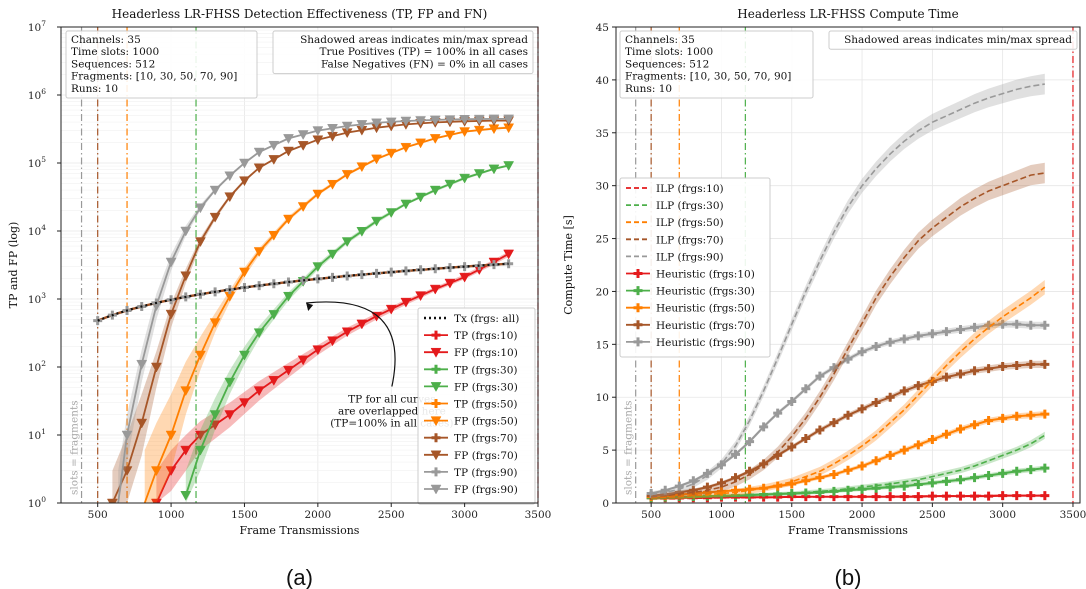  Describe the element at coordinates (791, 515) in the screenshot. I see `x-tick-label: 1500` at that location.